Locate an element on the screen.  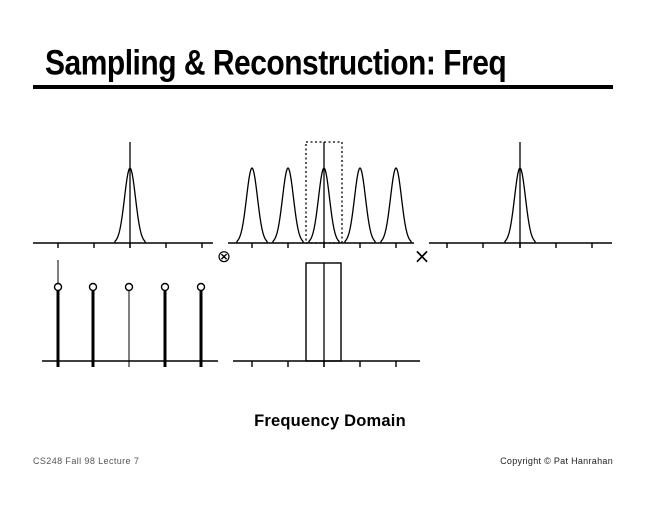
convolution-operator: ⊗ is located at coordinates (224, 257).